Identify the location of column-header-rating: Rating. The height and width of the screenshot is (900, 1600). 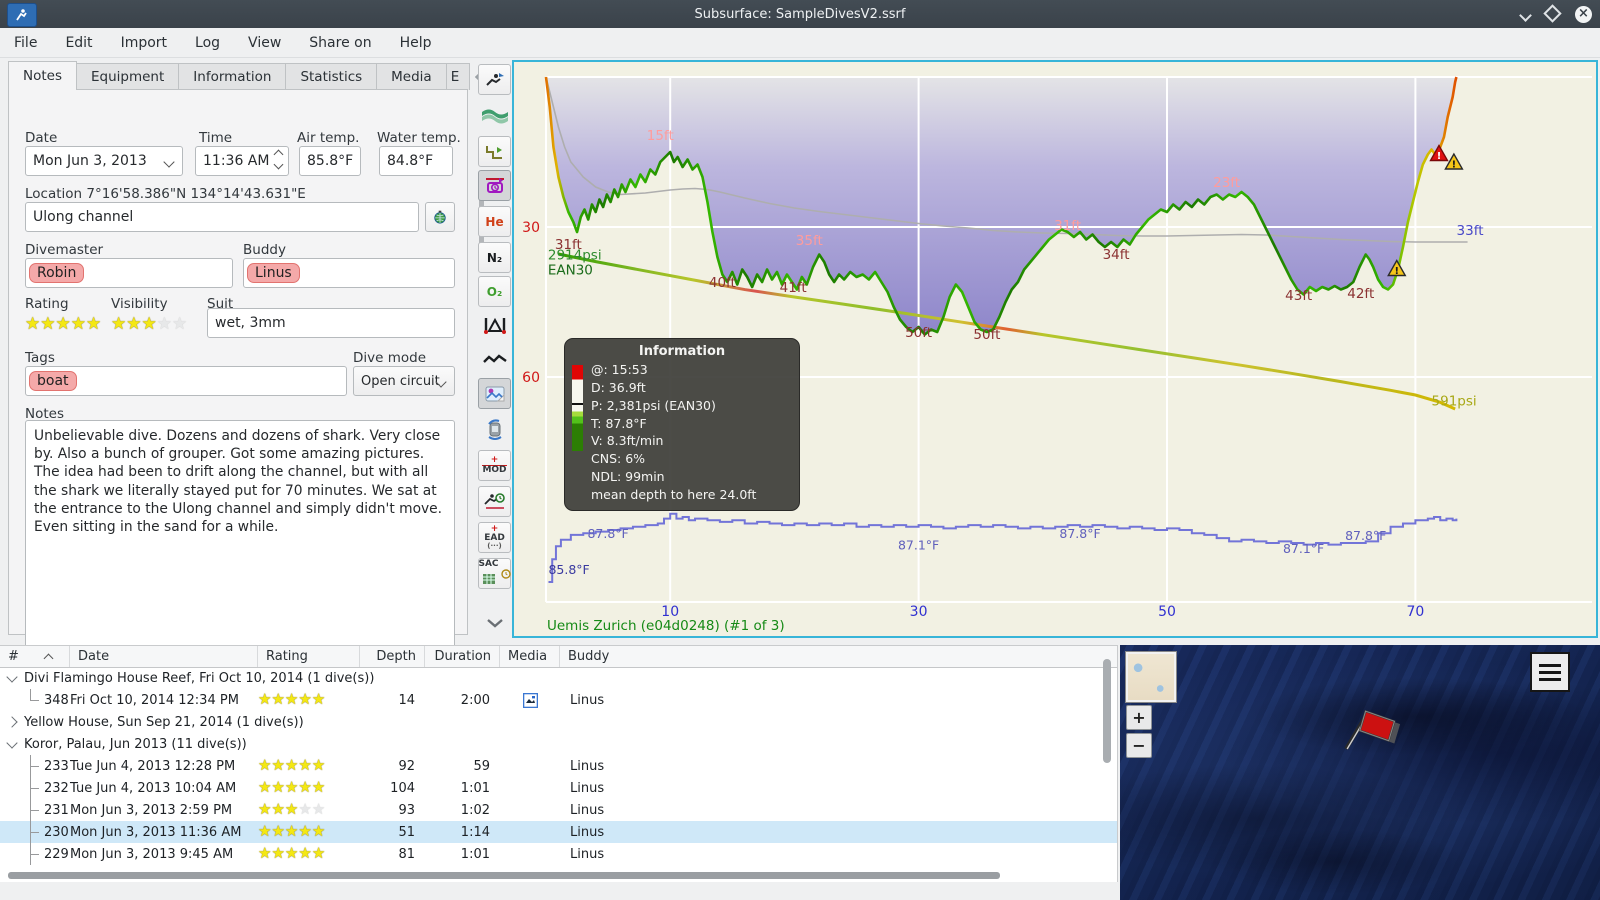
(309, 656).